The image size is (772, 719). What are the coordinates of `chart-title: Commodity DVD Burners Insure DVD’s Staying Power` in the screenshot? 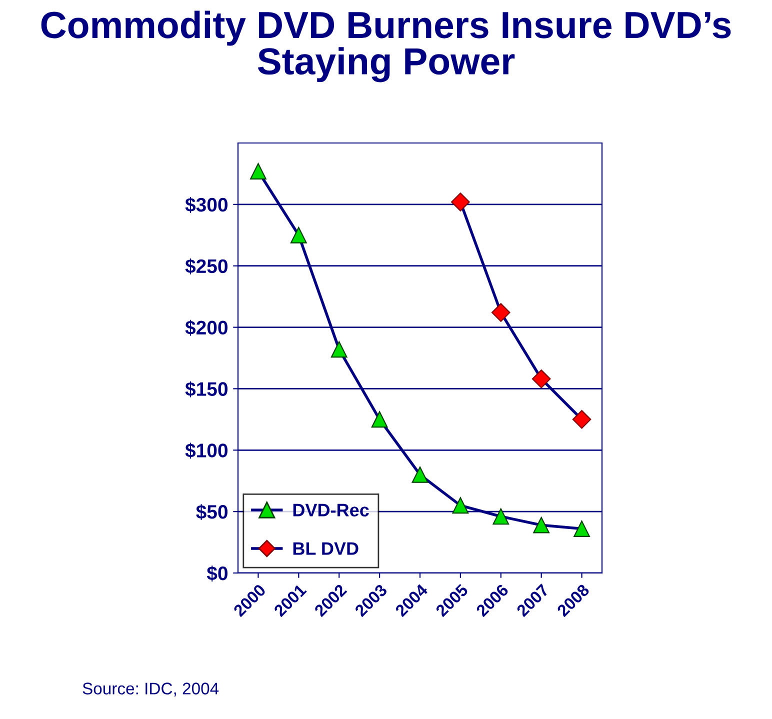 It's located at (386, 46).